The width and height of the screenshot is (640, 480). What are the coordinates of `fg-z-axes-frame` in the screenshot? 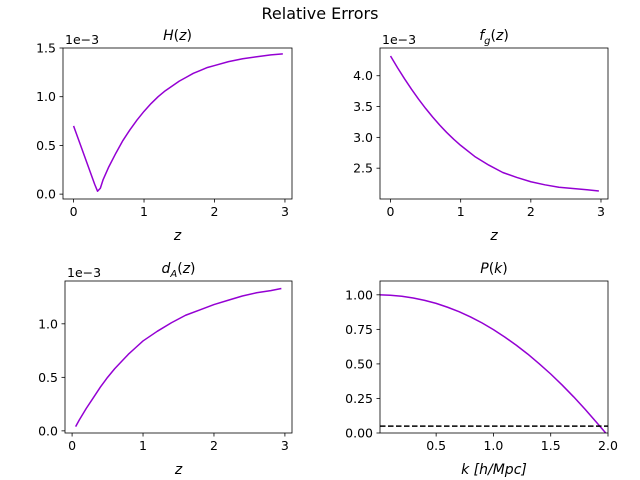 It's located at (494, 123).